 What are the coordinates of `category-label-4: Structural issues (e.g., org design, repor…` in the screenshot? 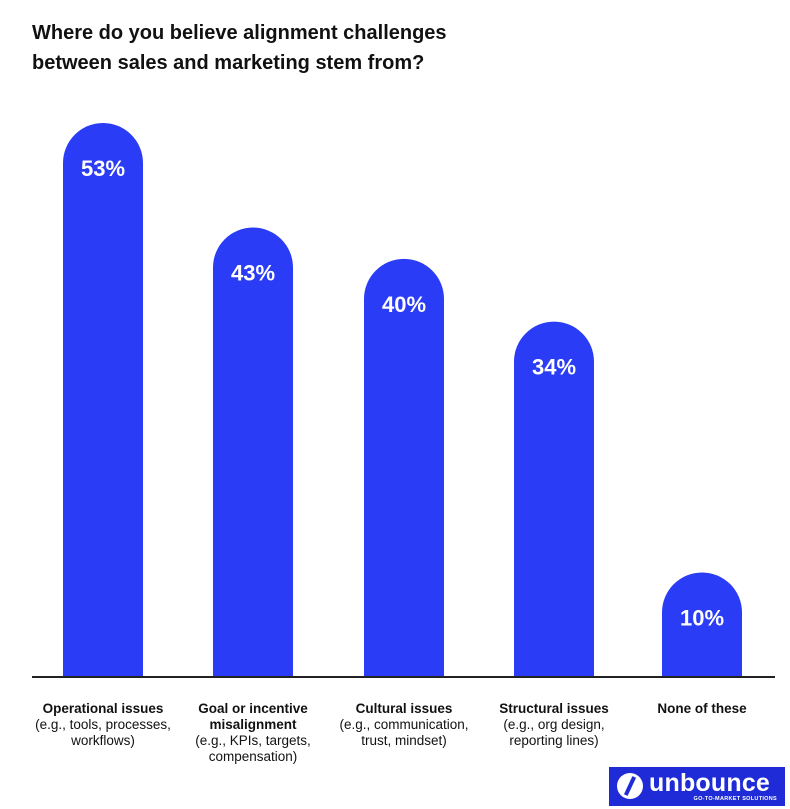 It's located at (554, 725).